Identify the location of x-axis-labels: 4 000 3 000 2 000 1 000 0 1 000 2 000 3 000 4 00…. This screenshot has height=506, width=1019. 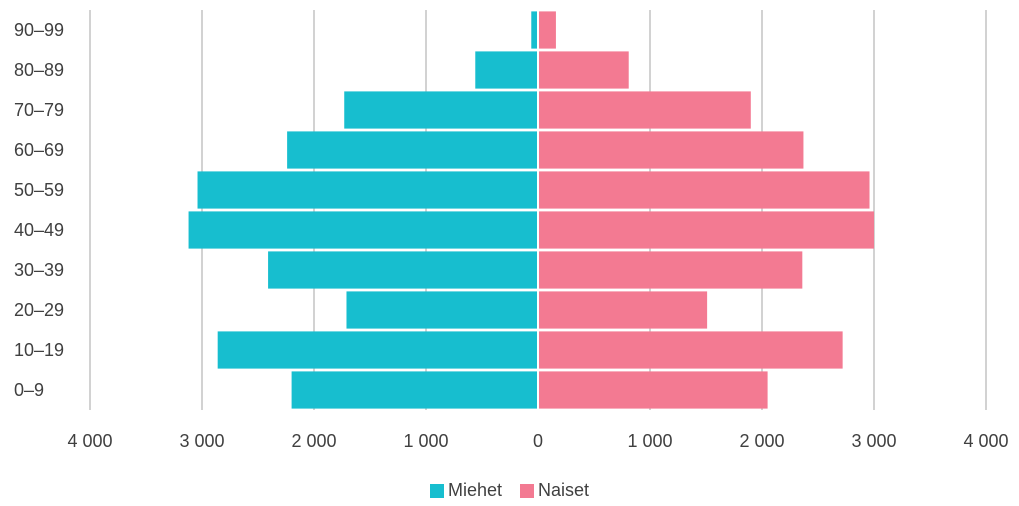
(537, 441).